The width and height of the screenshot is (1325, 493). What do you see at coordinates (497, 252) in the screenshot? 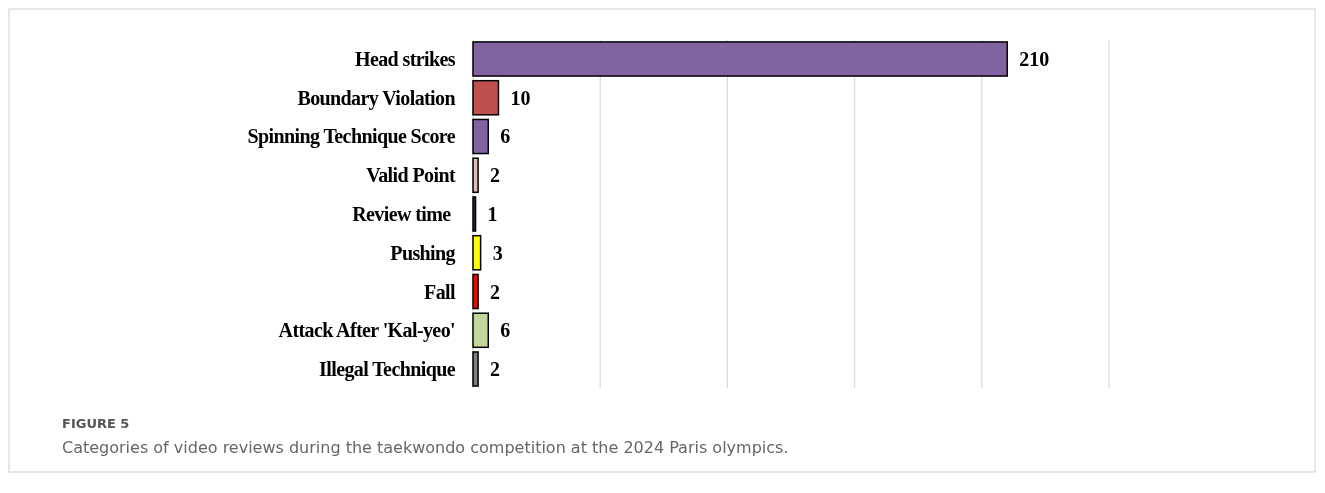
I see `data-label: 3` at bounding box center [497, 252].